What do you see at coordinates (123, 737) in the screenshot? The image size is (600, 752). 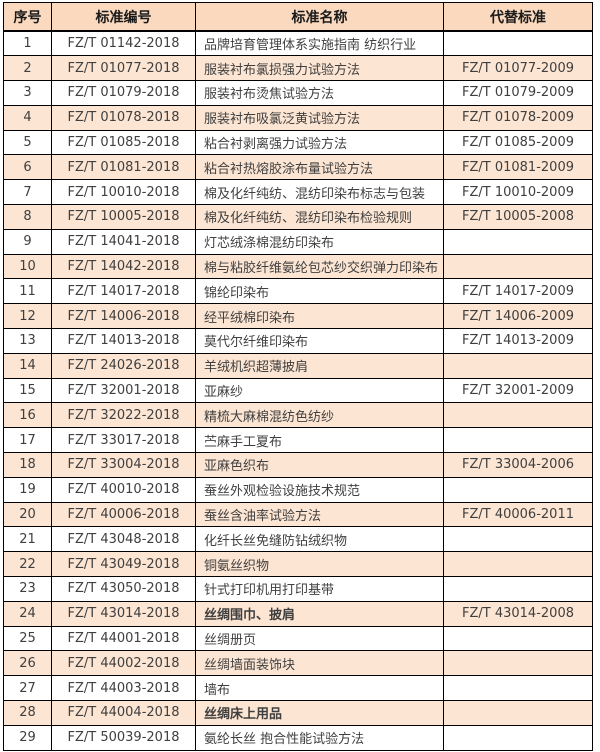 I see `cell-standard-code: FZ/T 50039-2018` at bounding box center [123, 737].